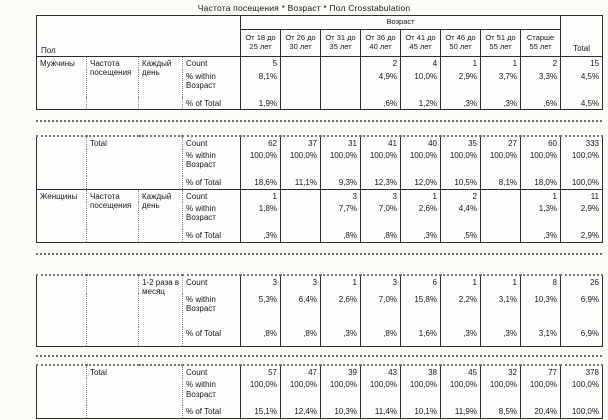 This screenshot has height=420, width=608. What do you see at coordinates (420, 83) in the screenshot?
I see `percent-within-cell: 10,0%` at bounding box center [420, 83].